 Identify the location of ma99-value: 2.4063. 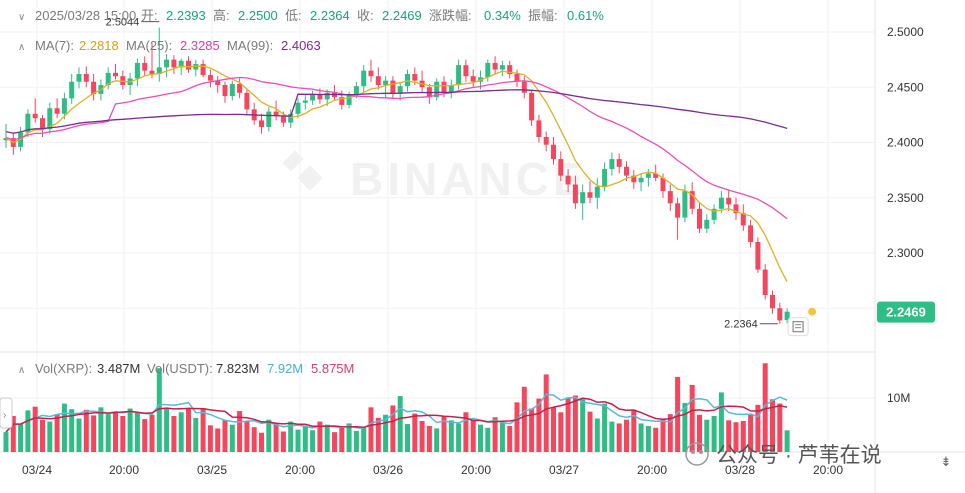
(301, 45).